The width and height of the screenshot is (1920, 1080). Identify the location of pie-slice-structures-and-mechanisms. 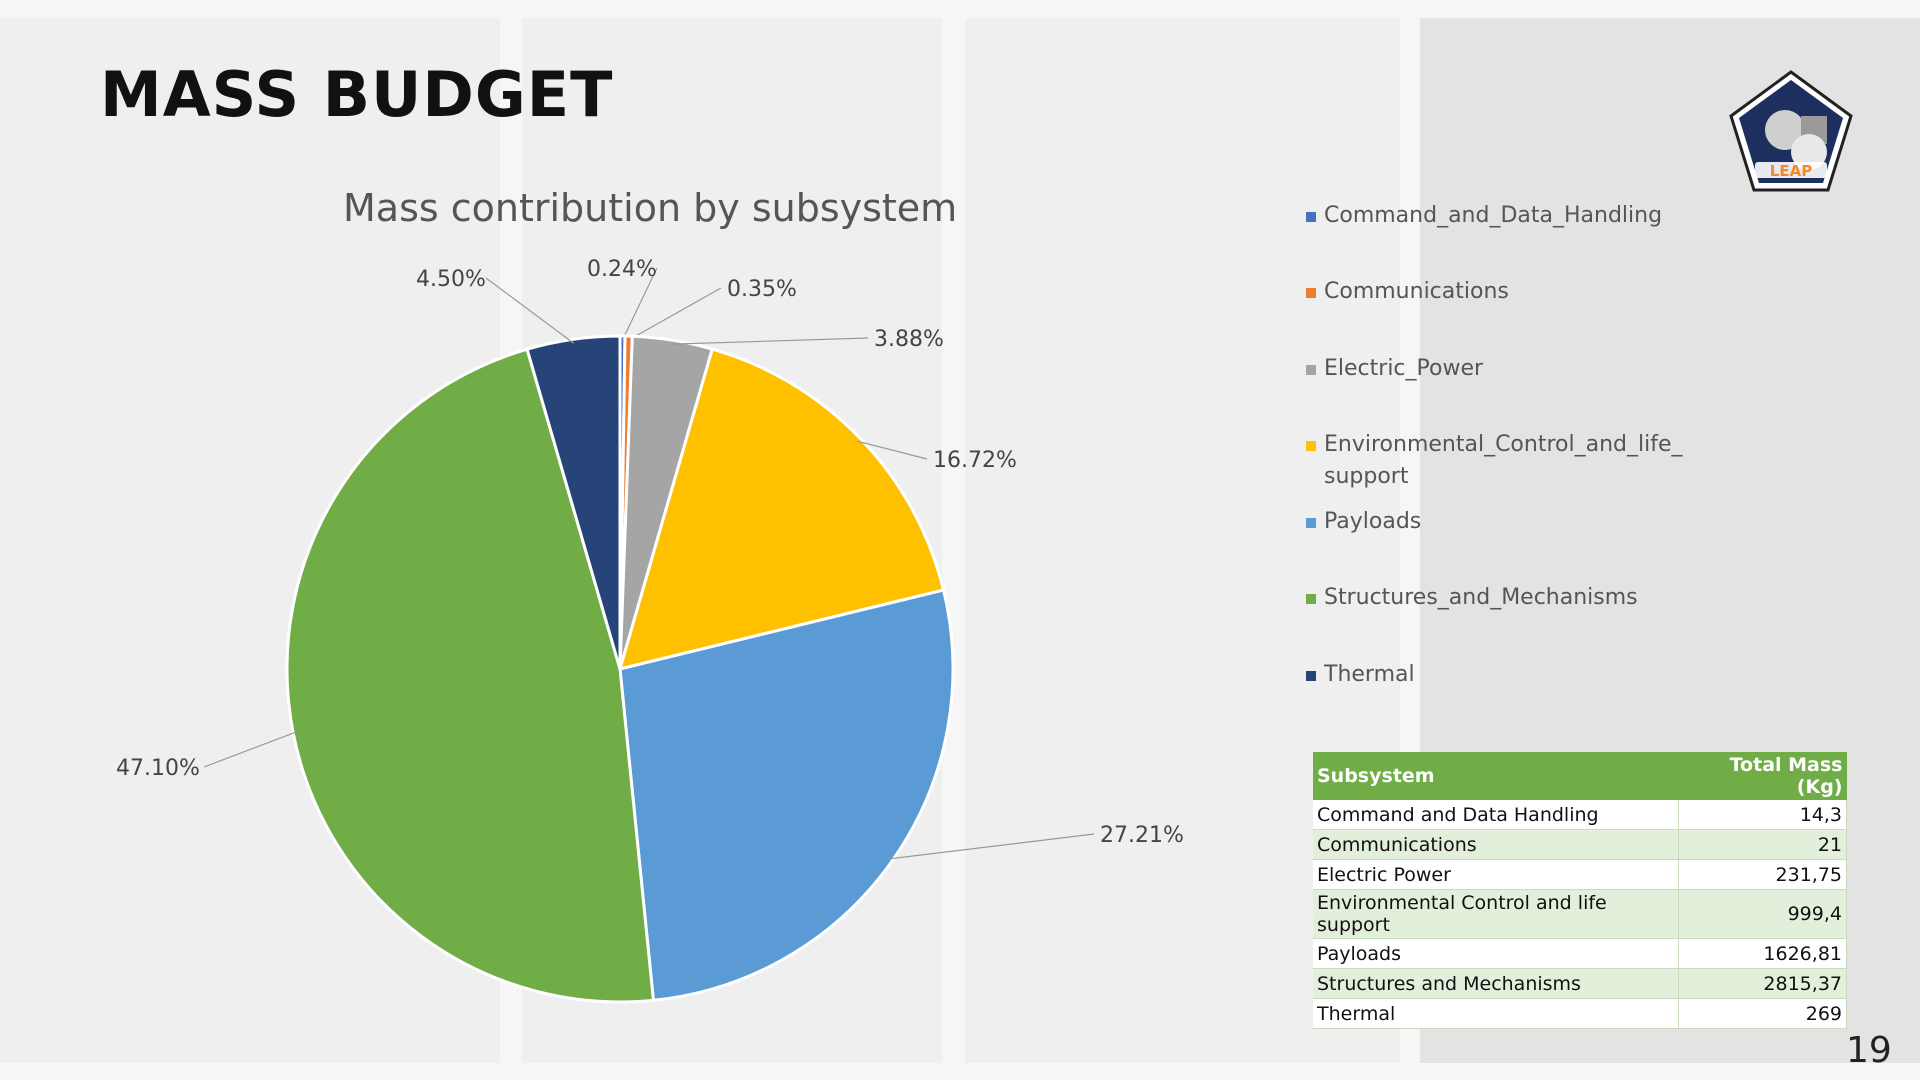
(470, 675).